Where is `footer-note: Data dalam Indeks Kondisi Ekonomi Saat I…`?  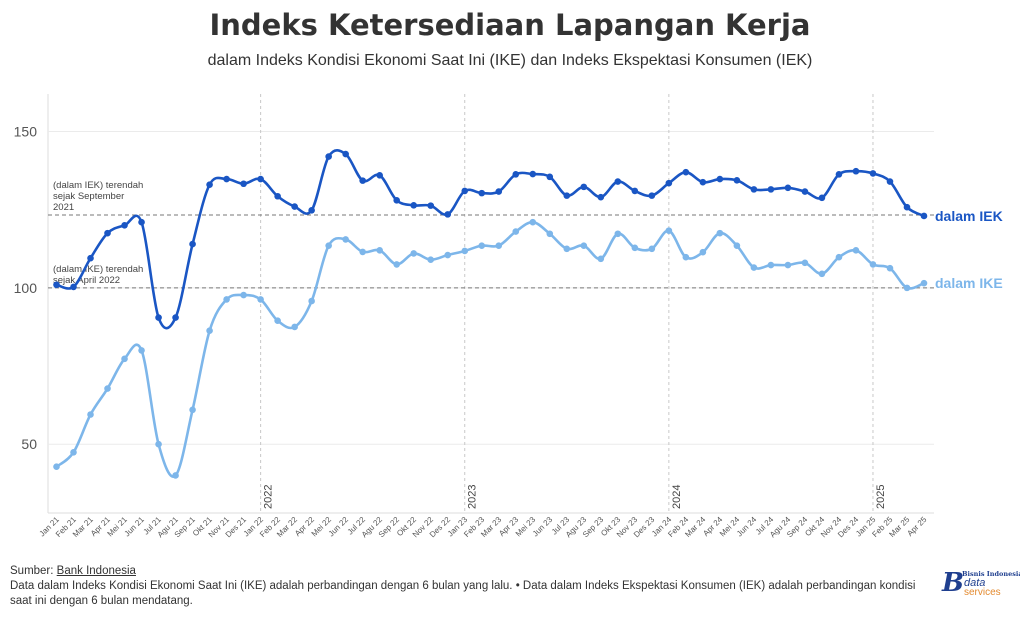 footer-note: Data dalam Indeks Kondisi Ekonomi Saat I… is located at coordinates (463, 593).